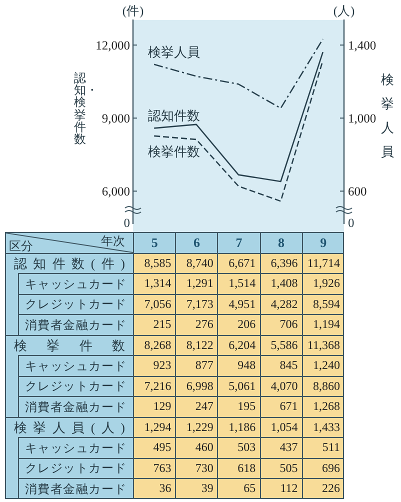  What do you see at coordinates (158, 263) in the screenshot?
I see `data-label: 8,585` at bounding box center [158, 263].